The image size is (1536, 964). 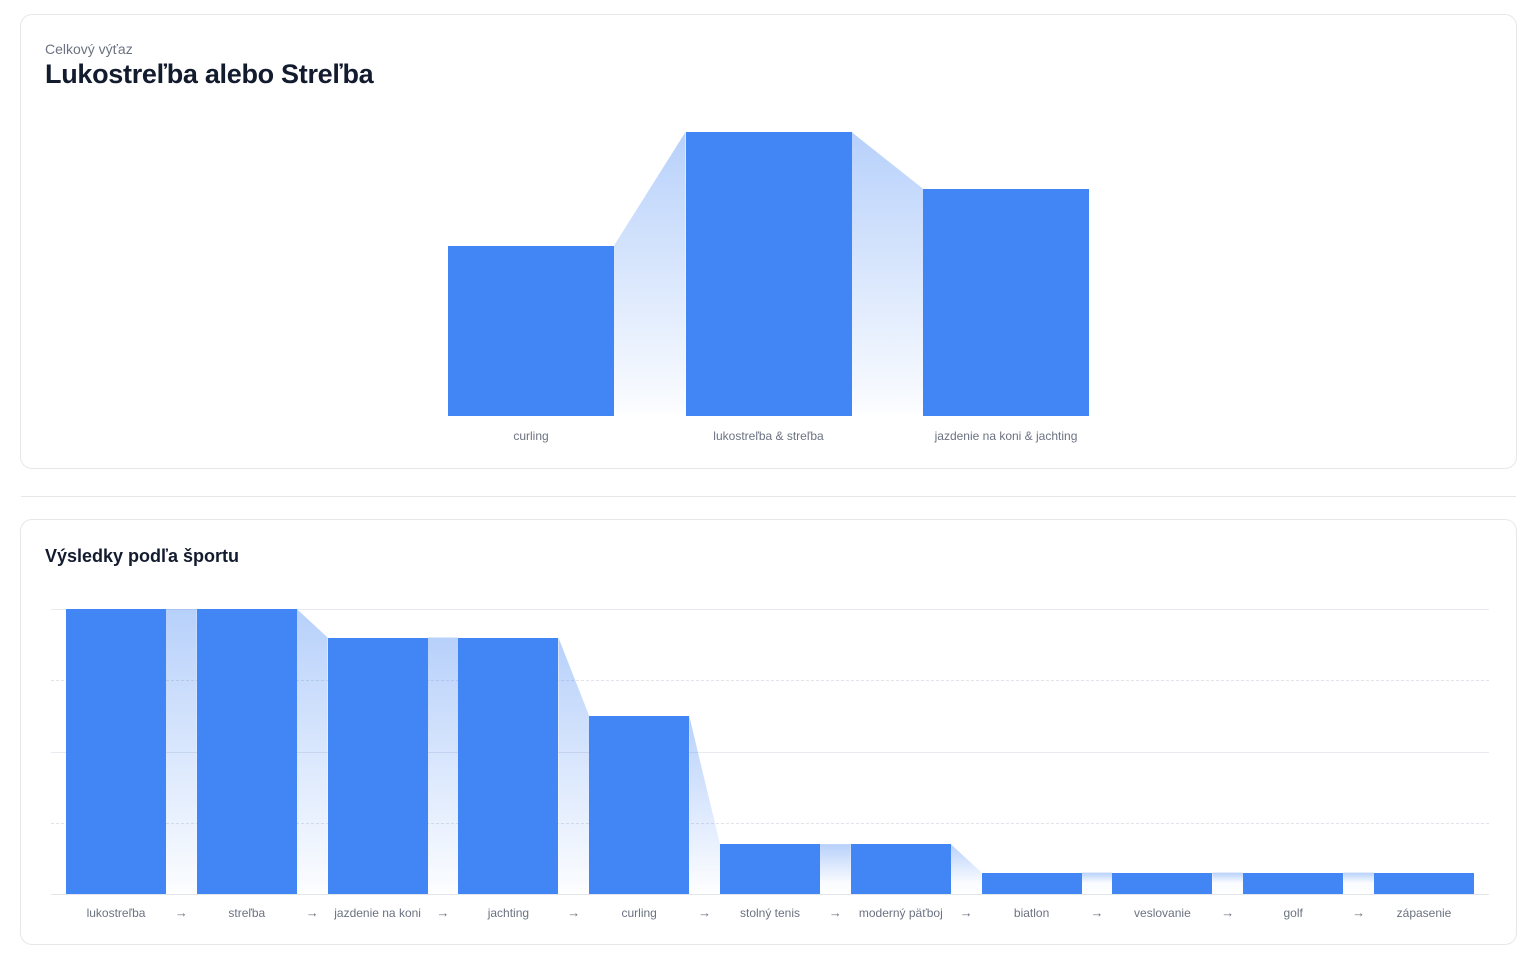 I want to click on x-axis-label-lukostrelba: lukostreľba, so click(x=116, y=913).